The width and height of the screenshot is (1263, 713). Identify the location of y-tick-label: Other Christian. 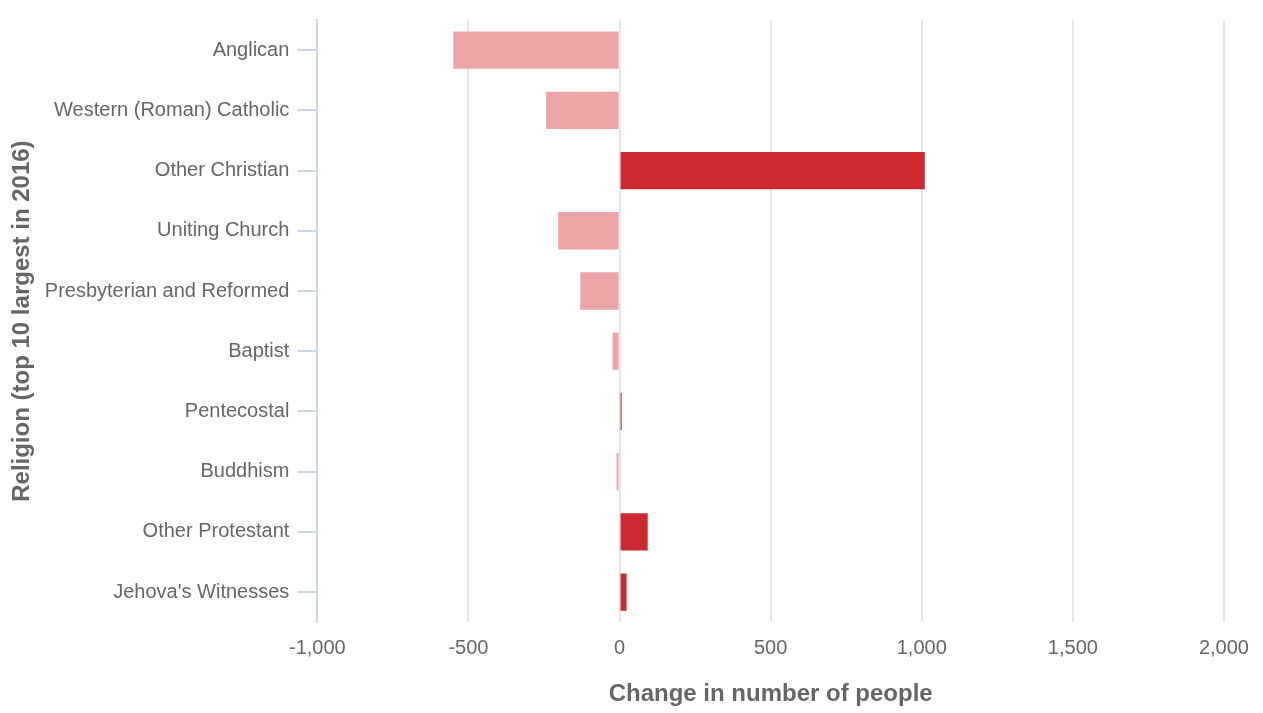
(222, 169).